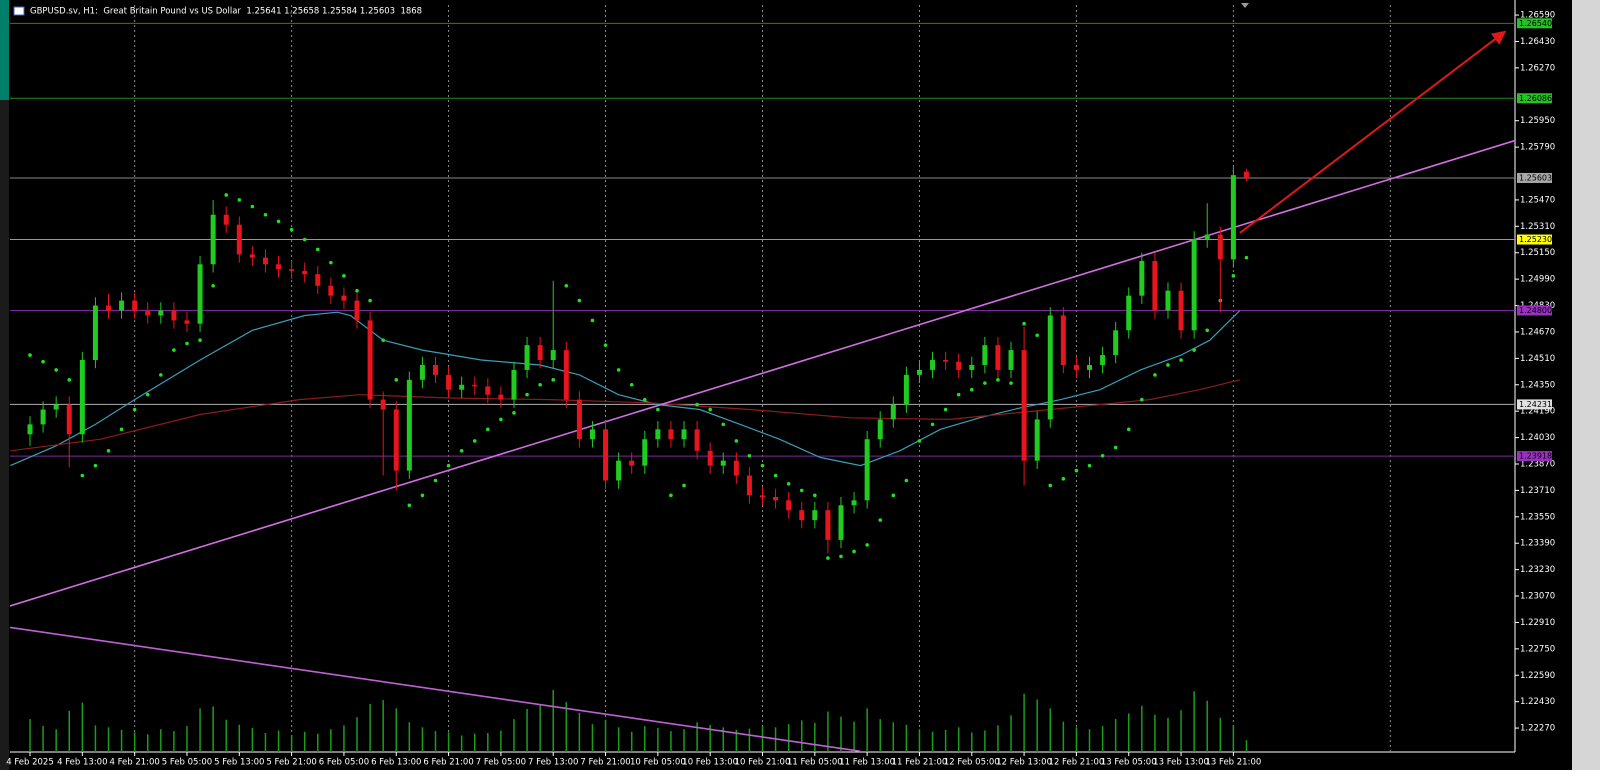  What do you see at coordinates (239, 763) in the screenshot?
I see `x-tick-label: 5 Feb 13:00` at bounding box center [239, 763].